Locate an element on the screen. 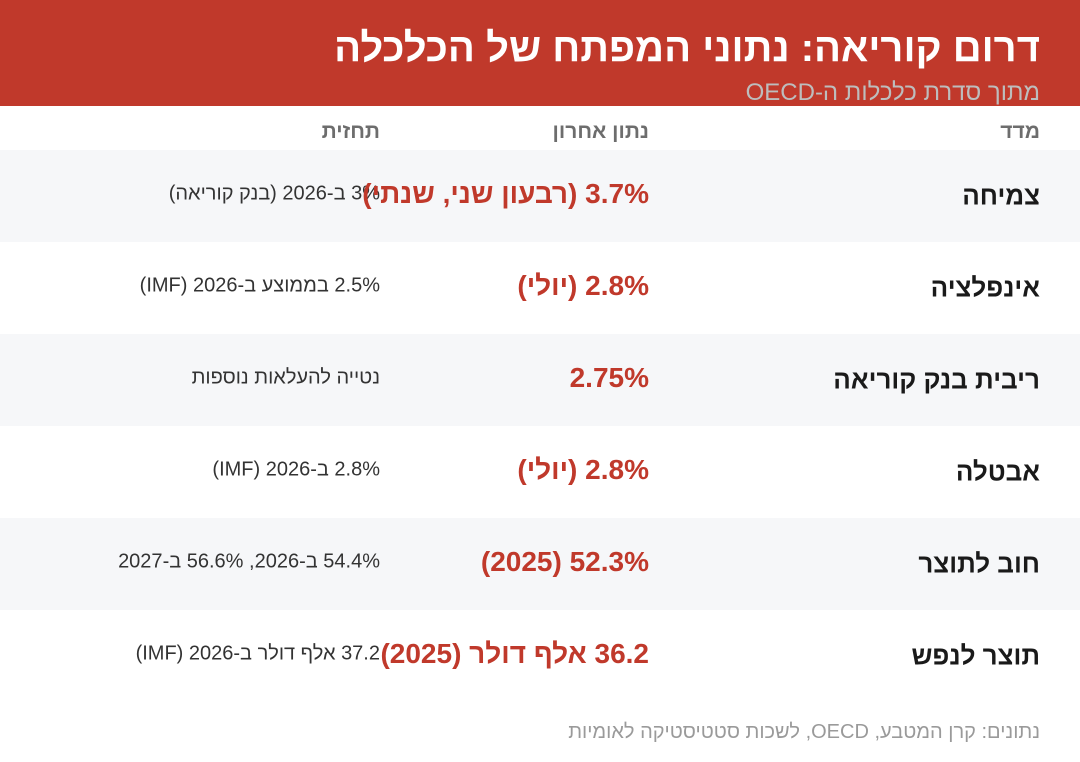  forecast-value: 37.2 אלף דולר ב-2026 (IMF) is located at coordinates (257, 653).